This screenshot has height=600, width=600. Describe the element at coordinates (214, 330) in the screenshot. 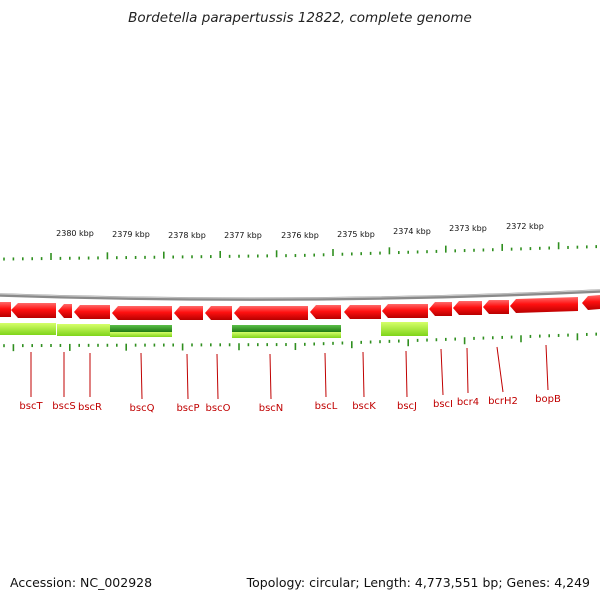

I see `feature-track` at that location.